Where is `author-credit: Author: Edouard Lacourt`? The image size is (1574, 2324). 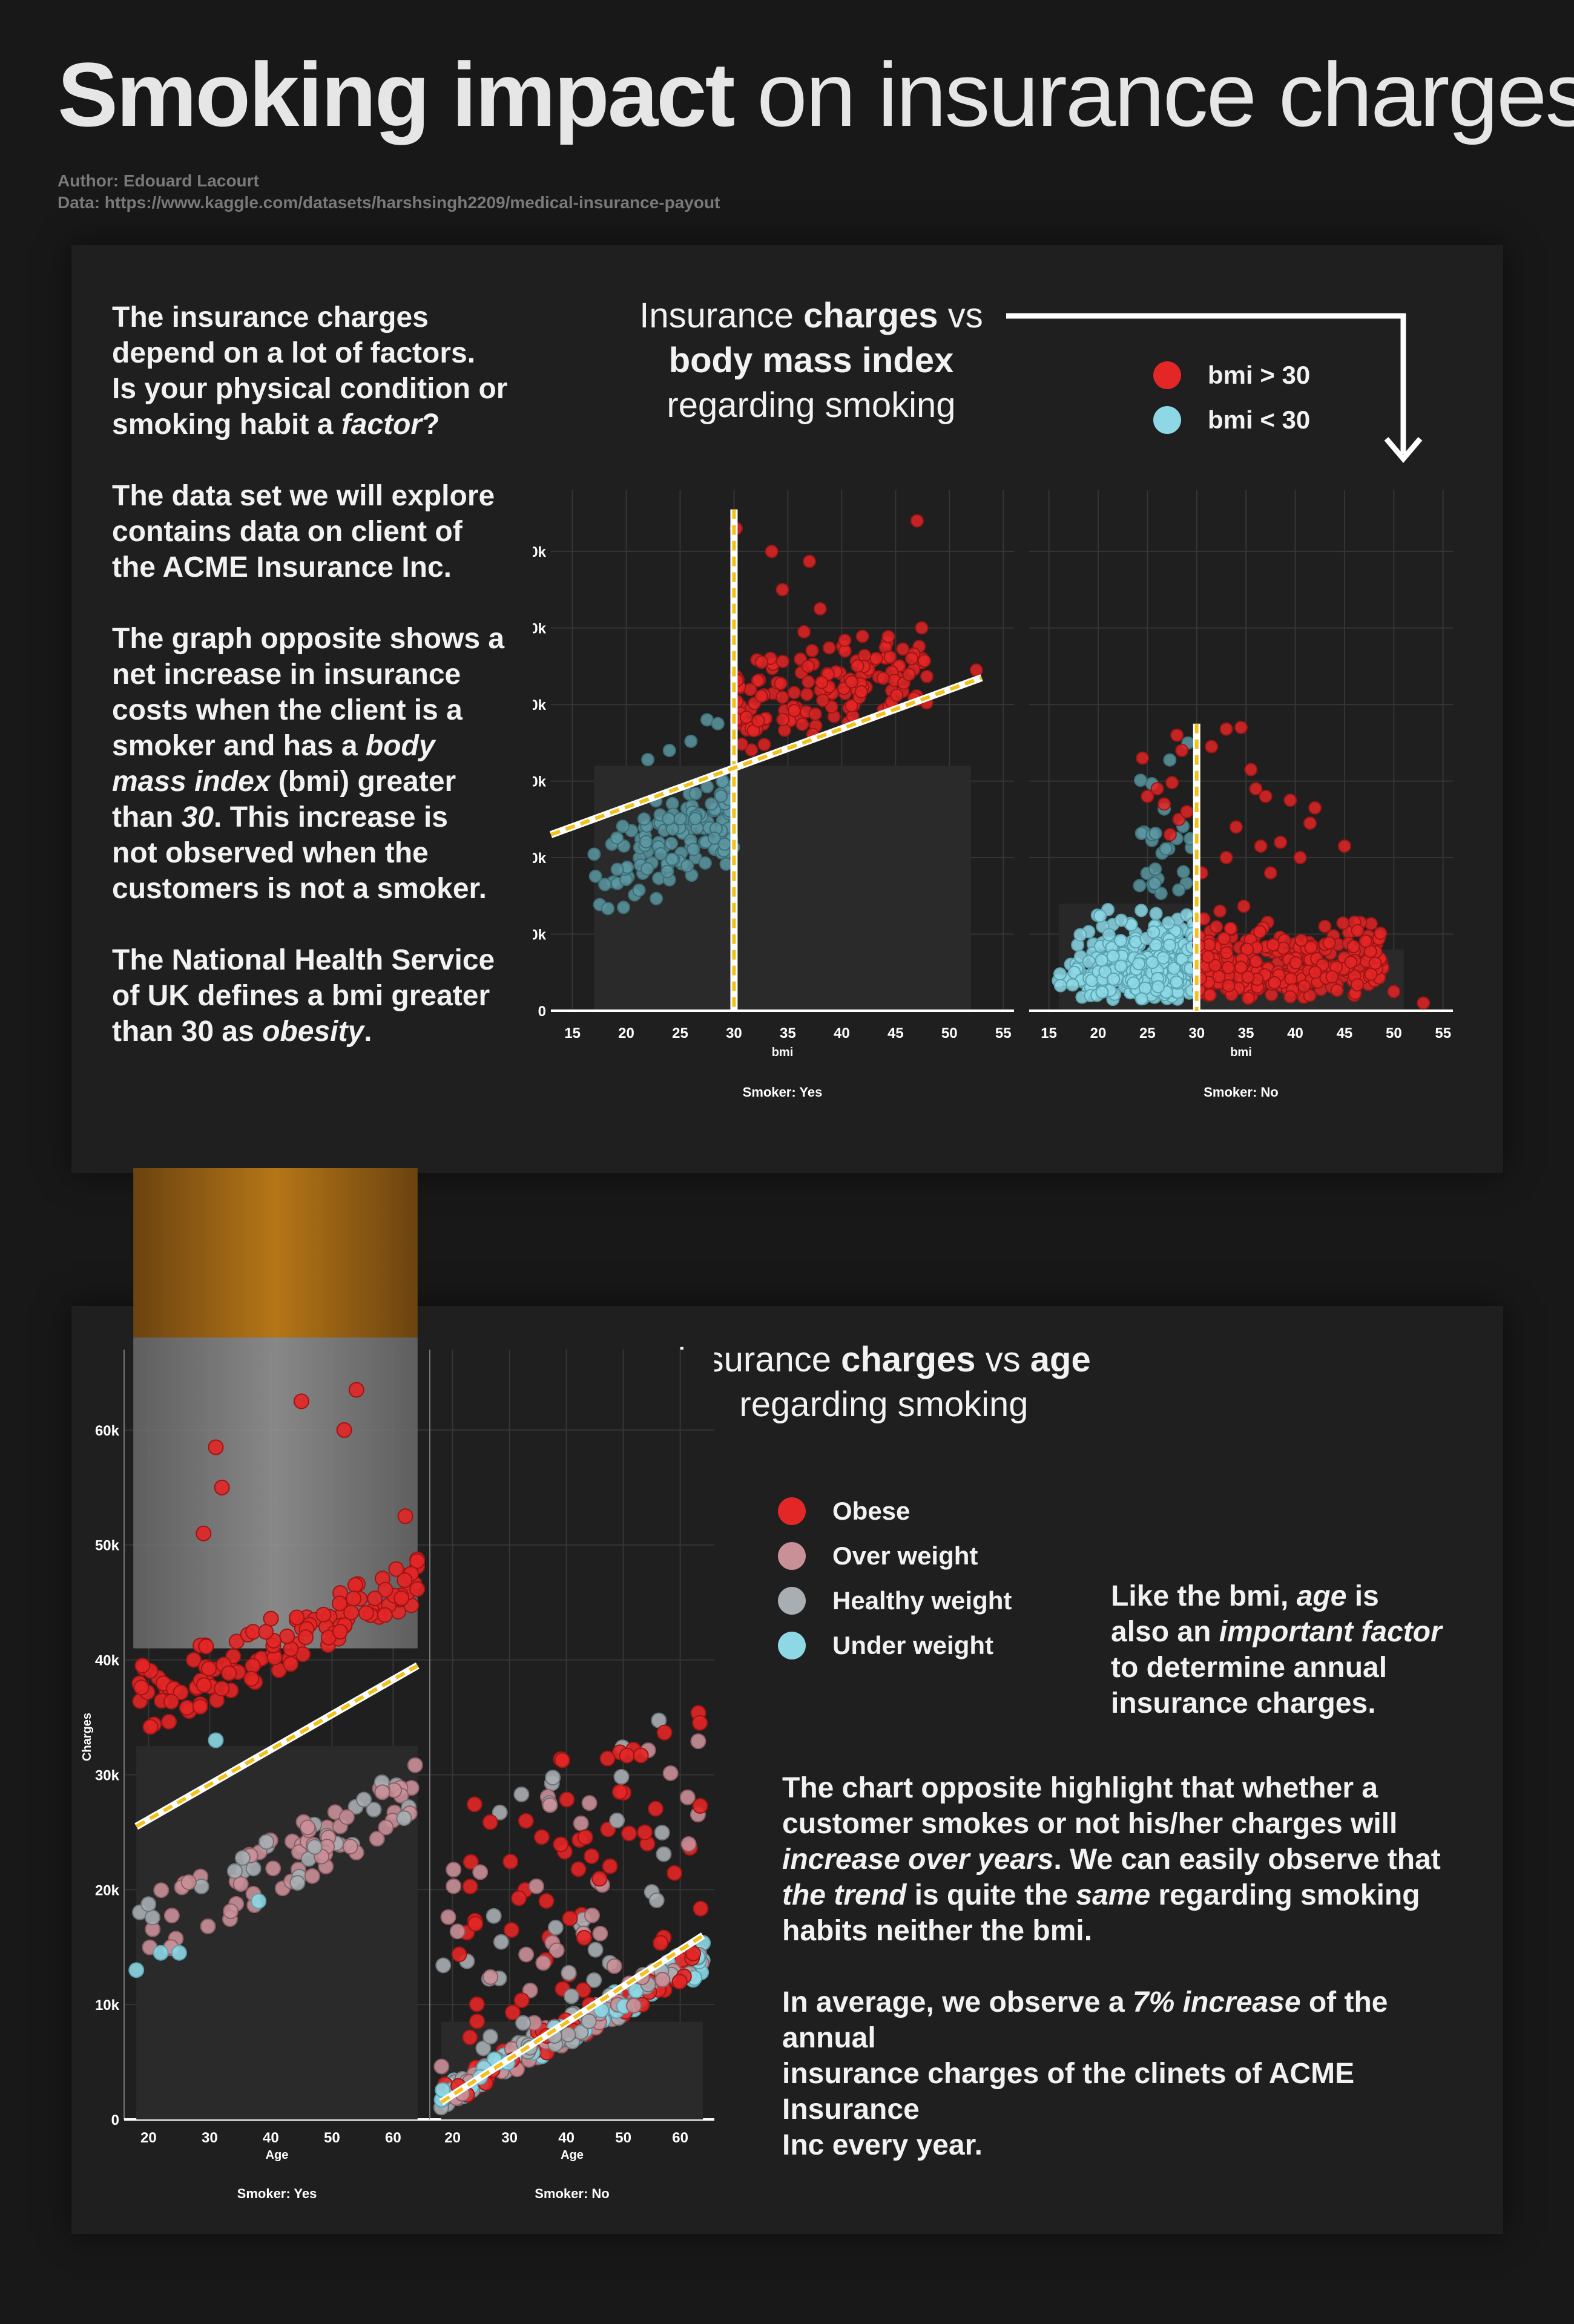
author-credit: Author: Edouard Lacourt is located at coordinates (159, 180).